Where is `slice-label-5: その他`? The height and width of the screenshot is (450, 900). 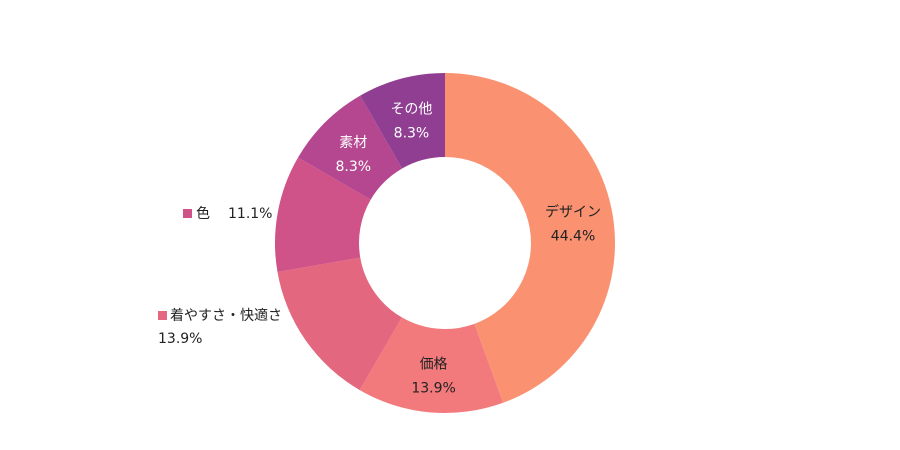
slice-label-5: その他 is located at coordinates (411, 109).